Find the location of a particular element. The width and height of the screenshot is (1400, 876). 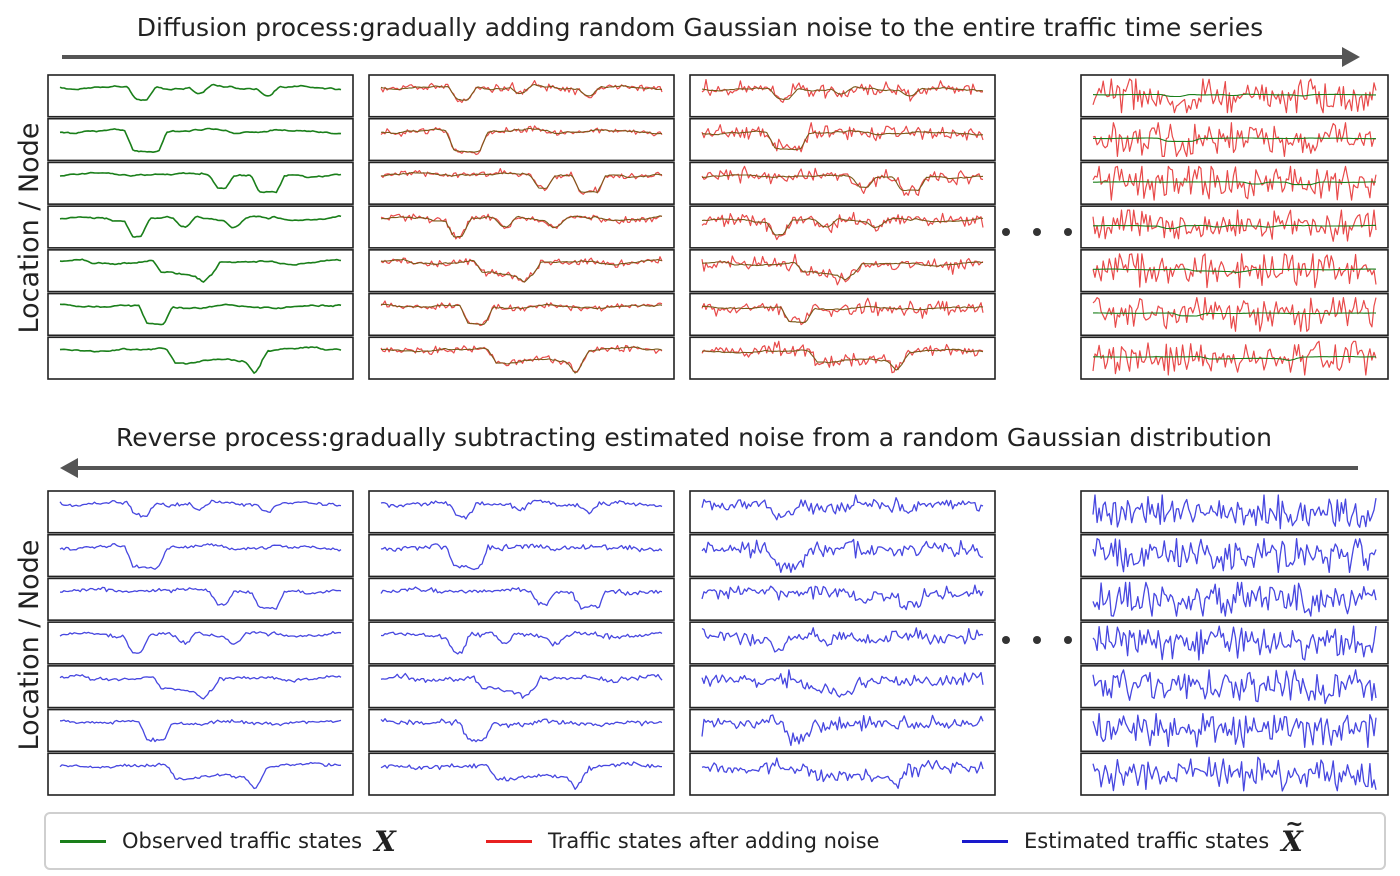

estimated-series-col4-row3 is located at coordinates (1234, 599).